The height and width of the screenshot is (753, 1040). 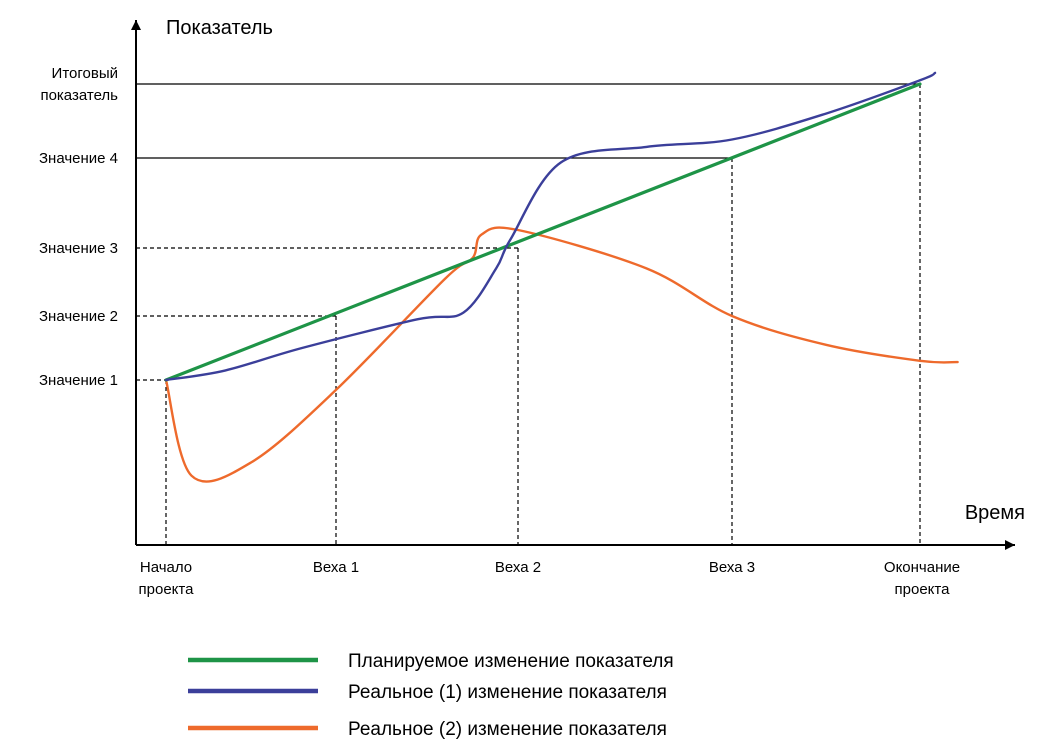 I want to click on x-tick-label: Веха 1, so click(x=336, y=567).